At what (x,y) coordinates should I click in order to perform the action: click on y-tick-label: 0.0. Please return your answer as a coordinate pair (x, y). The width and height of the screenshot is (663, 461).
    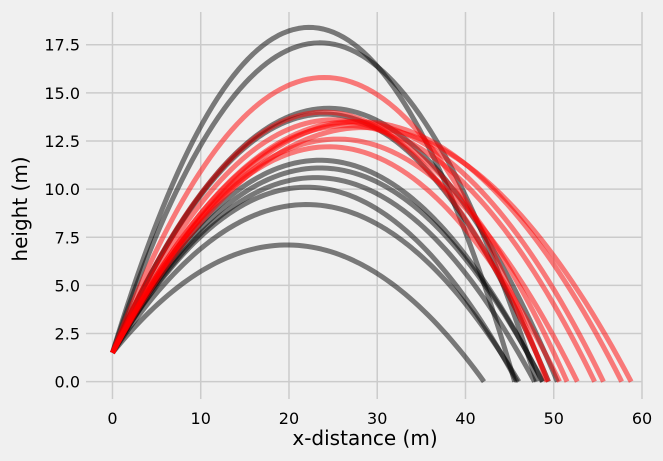
    Looking at the image, I should click on (67, 382).